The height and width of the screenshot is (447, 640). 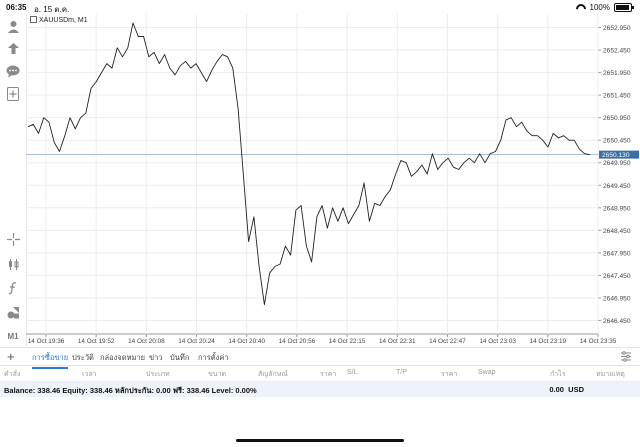 I want to click on status-date: อ. 15 ต.ค., so click(x=52, y=9).